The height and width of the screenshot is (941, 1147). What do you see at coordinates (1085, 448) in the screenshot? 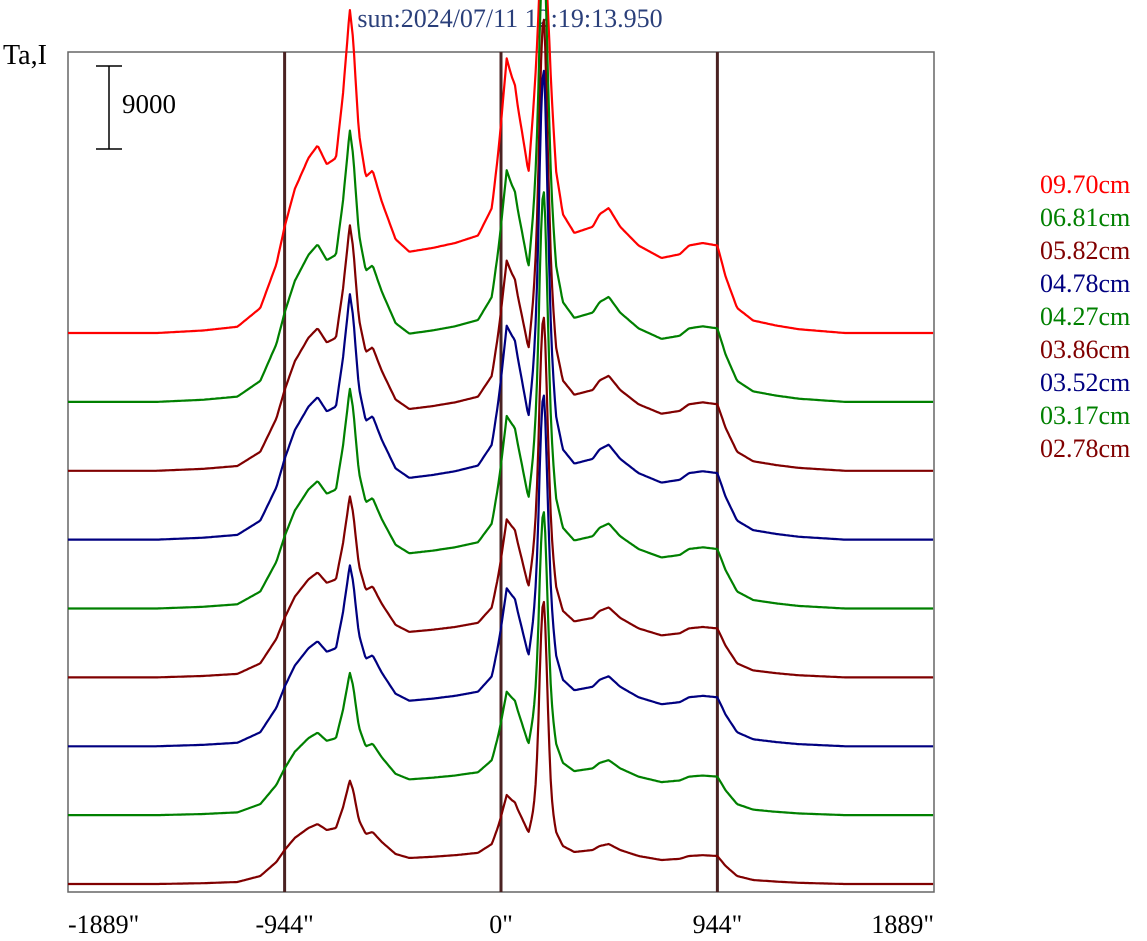
I see `legend-entry: 02.78cm` at bounding box center [1085, 448].